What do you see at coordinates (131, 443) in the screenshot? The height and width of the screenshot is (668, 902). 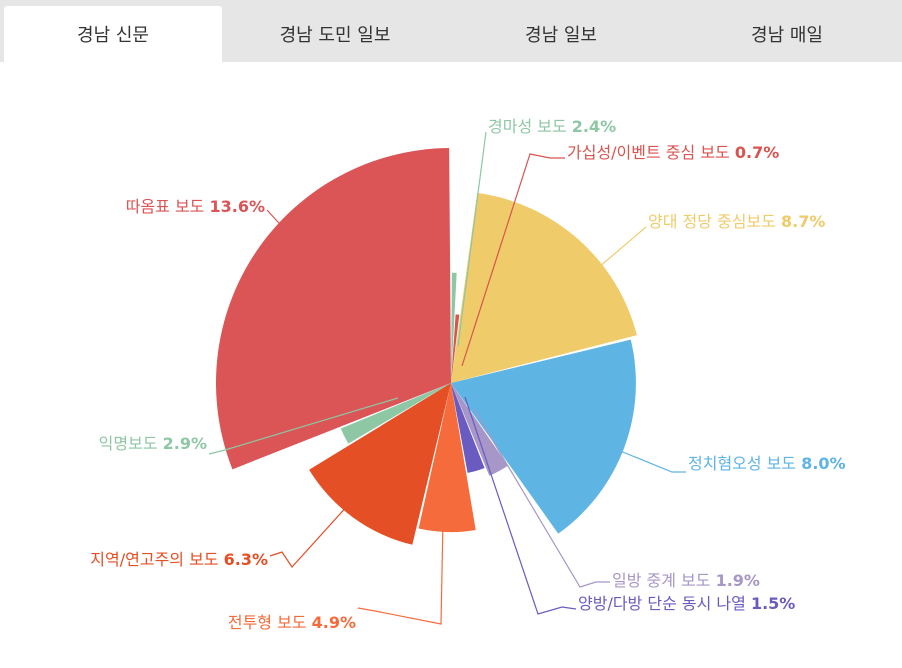 I see `slice-label-name: 익명보도` at bounding box center [131, 443].